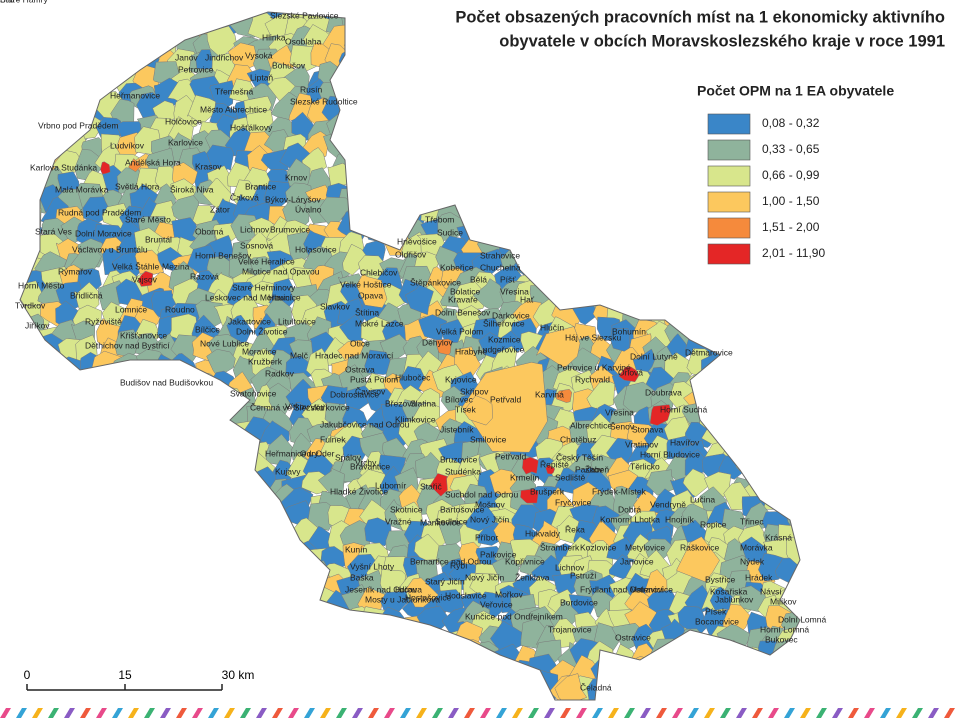  Describe the element at coordinates (504, 323) in the screenshot. I see `place-label: Šilheřovice` at that location.